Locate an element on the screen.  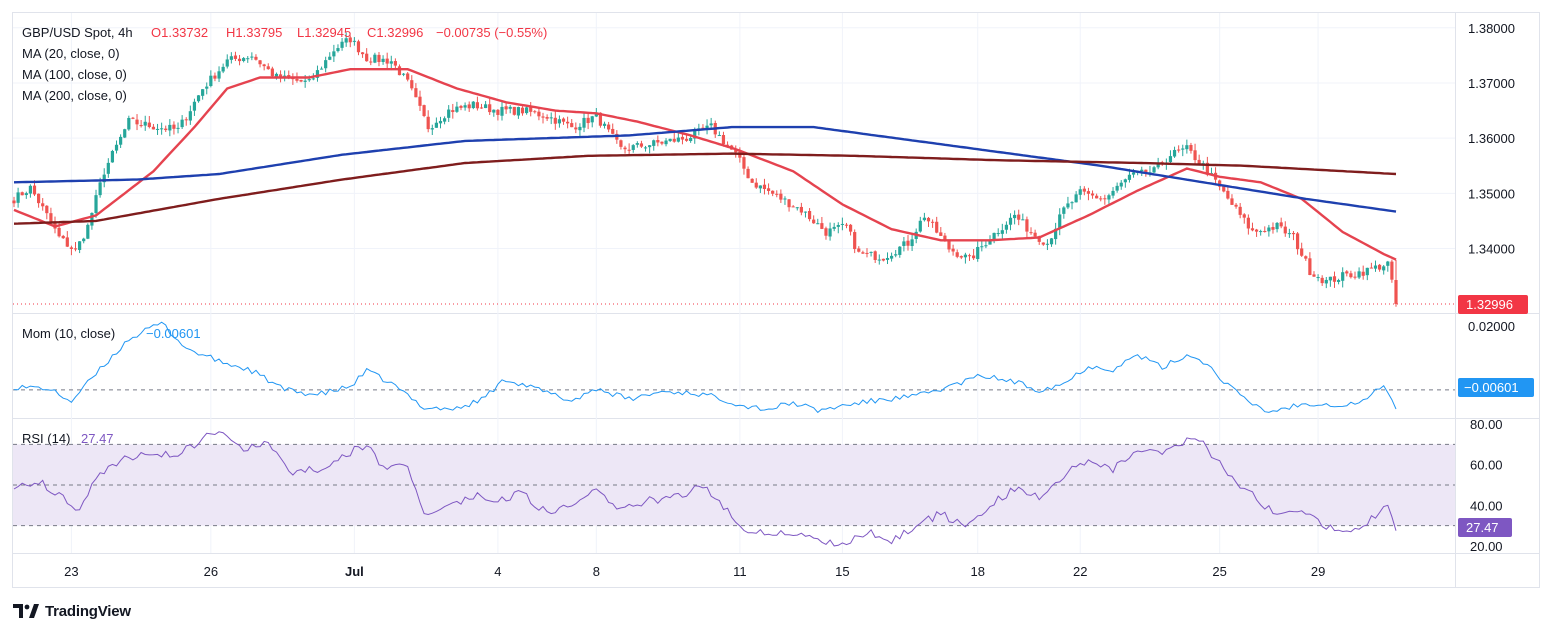
legend-ma20: MA (20, close, 0) is located at coordinates (71, 53).